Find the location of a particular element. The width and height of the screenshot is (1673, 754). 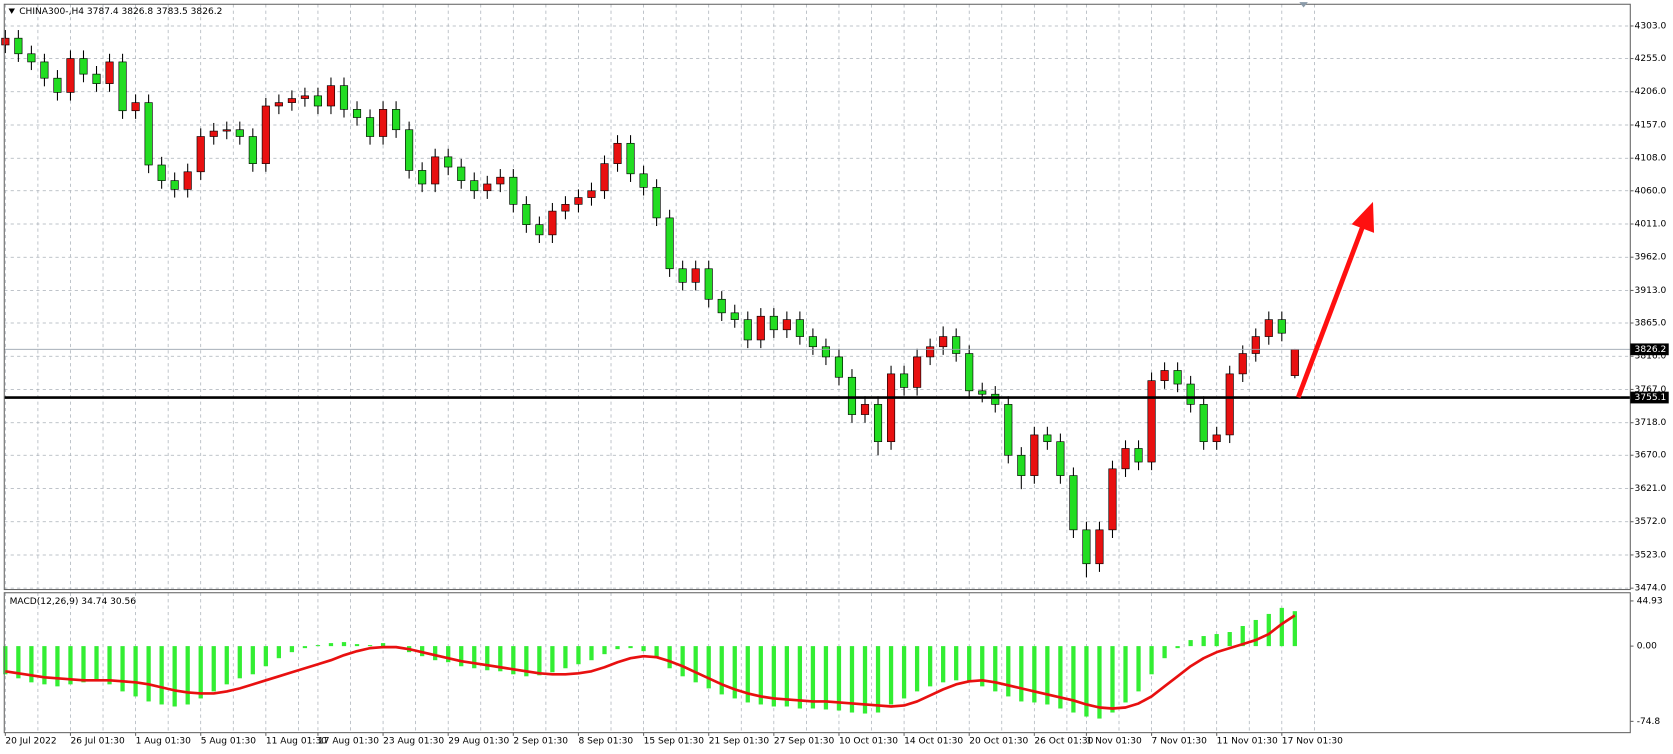

annotation-arrow-shaft is located at coordinates (1330, 312).